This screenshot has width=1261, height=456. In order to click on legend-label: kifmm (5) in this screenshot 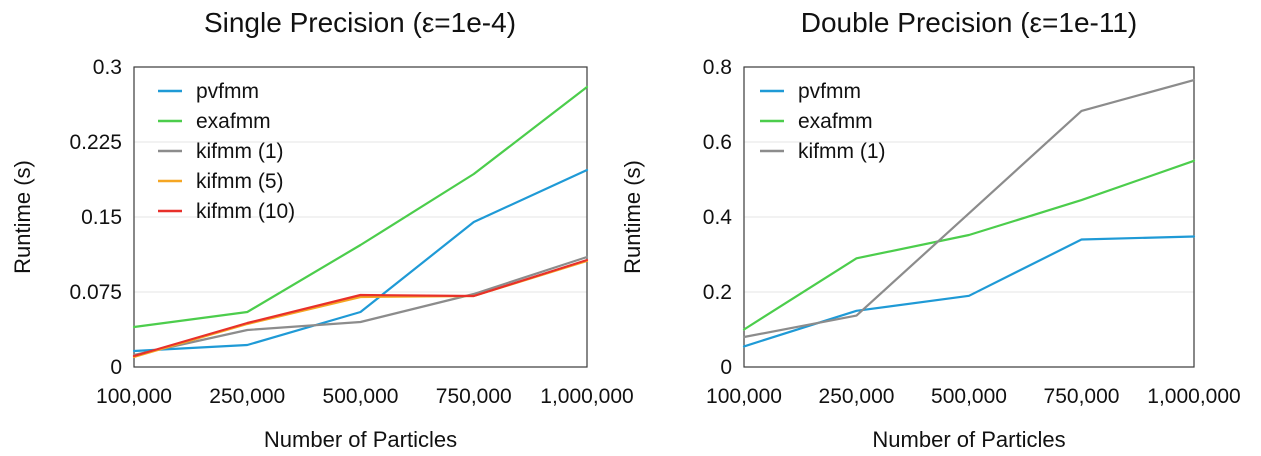, I will do `click(240, 181)`.